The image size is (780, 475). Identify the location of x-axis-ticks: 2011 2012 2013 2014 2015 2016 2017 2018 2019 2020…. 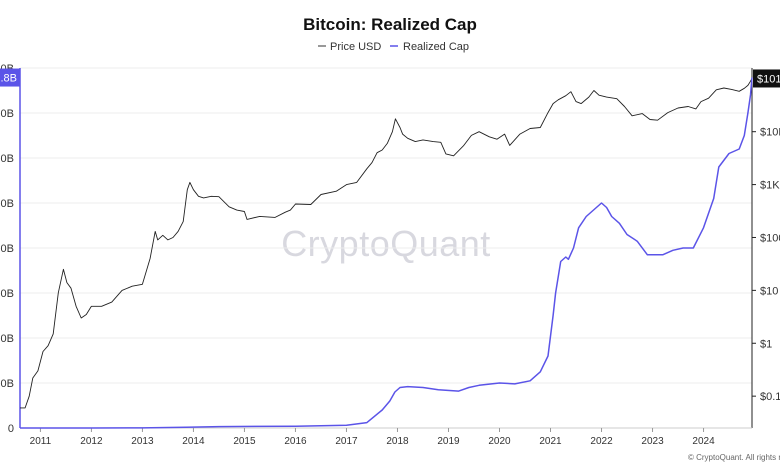
(372, 437).